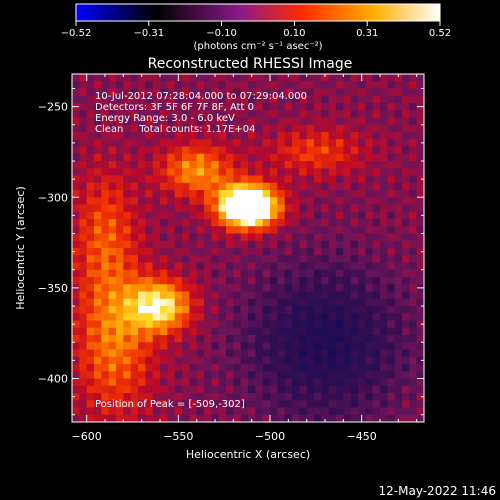 The height and width of the screenshot is (500, 500). What do you see at coordinates (367, 33) in the screenshot?
I see `colorbar-tick-label: 0.31` at bounding box center [367, 33].